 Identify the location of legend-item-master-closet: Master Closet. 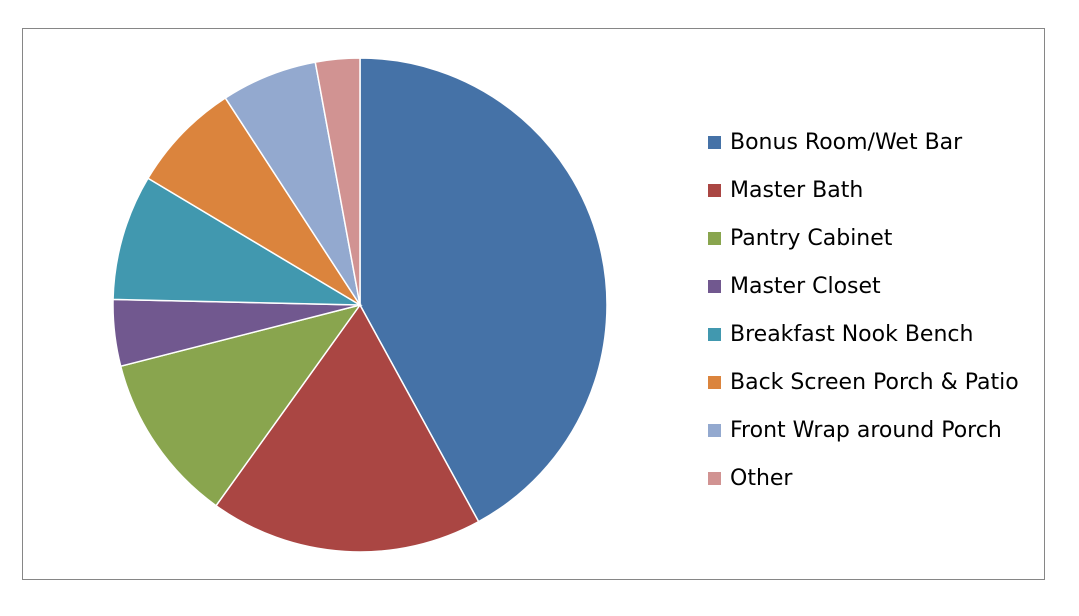
(863, 286).